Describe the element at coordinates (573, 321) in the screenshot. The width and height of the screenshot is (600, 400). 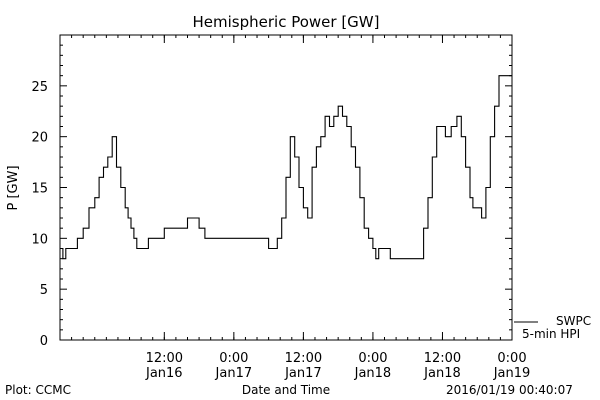
I see `legend-label-swpc: SWPC` at that location.